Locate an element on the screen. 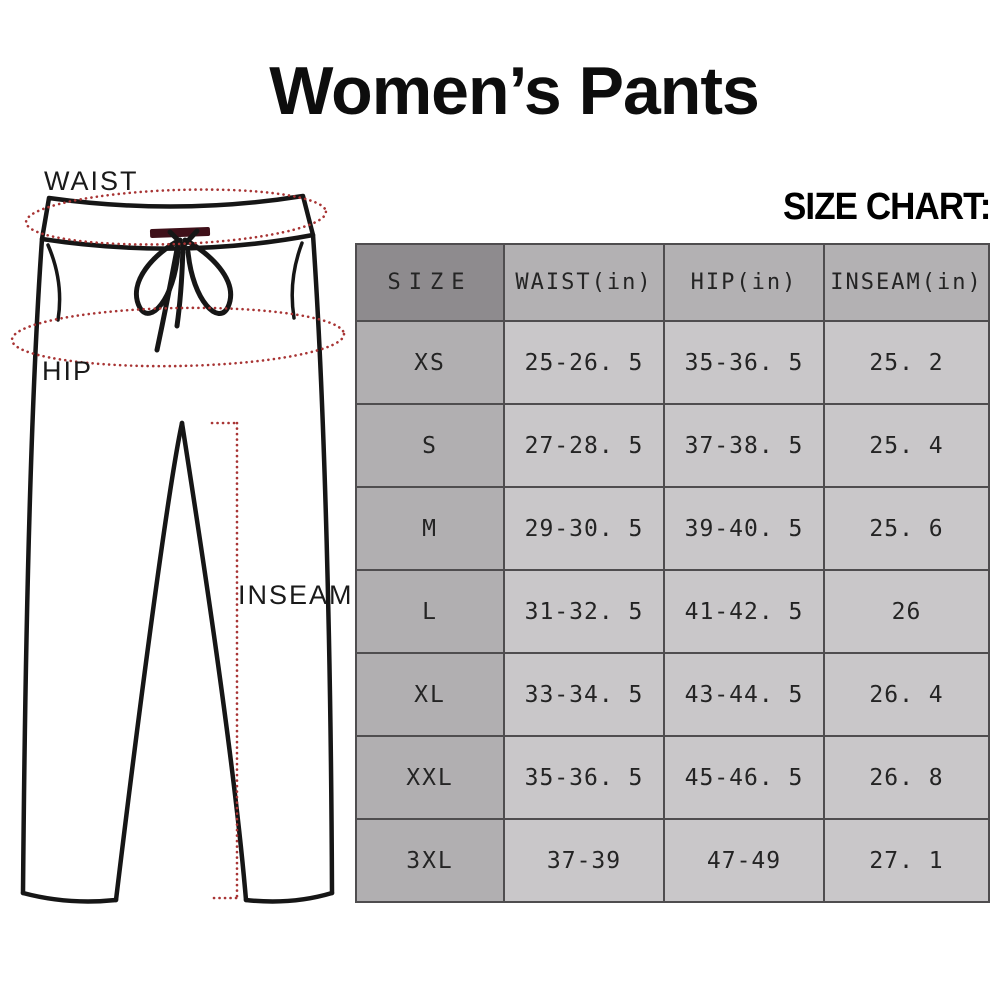  hip-measure-ellipse is located at coordinates (178, 337).